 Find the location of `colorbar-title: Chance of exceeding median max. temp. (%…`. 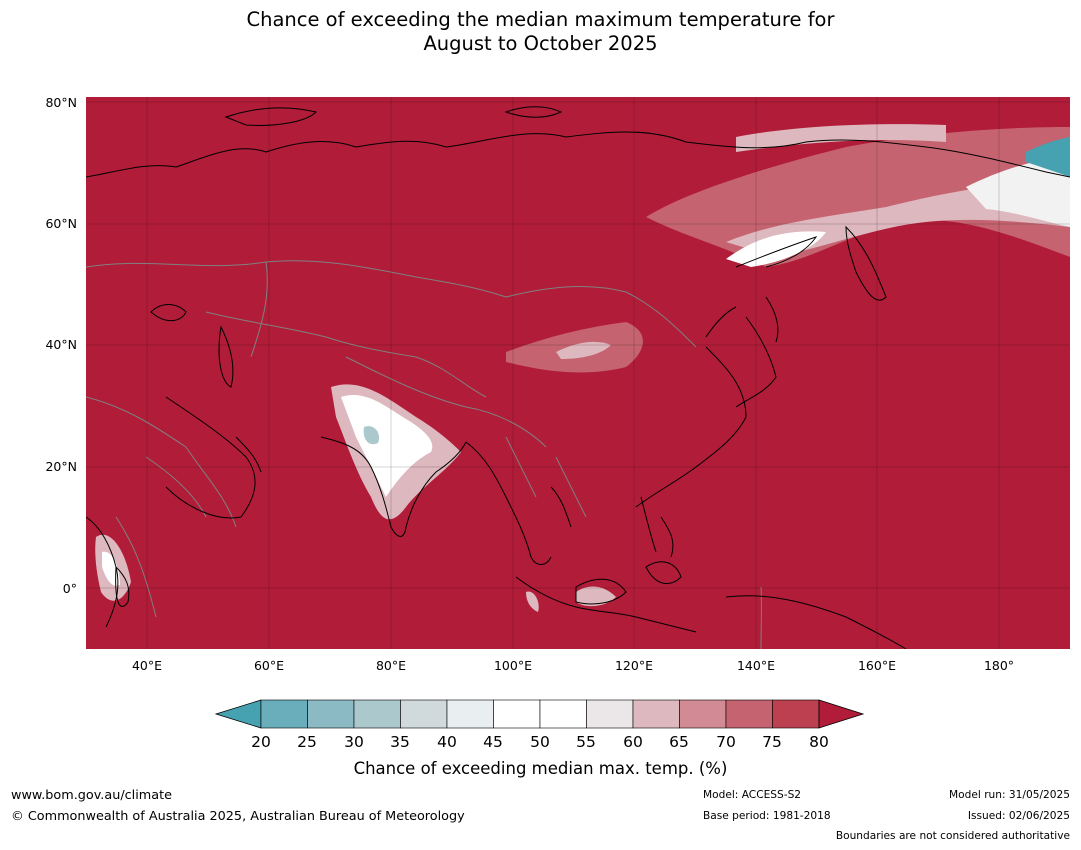

colorbar-title: Chance of exceeding median max. temp. (%… is located at coordinates (540, 768).